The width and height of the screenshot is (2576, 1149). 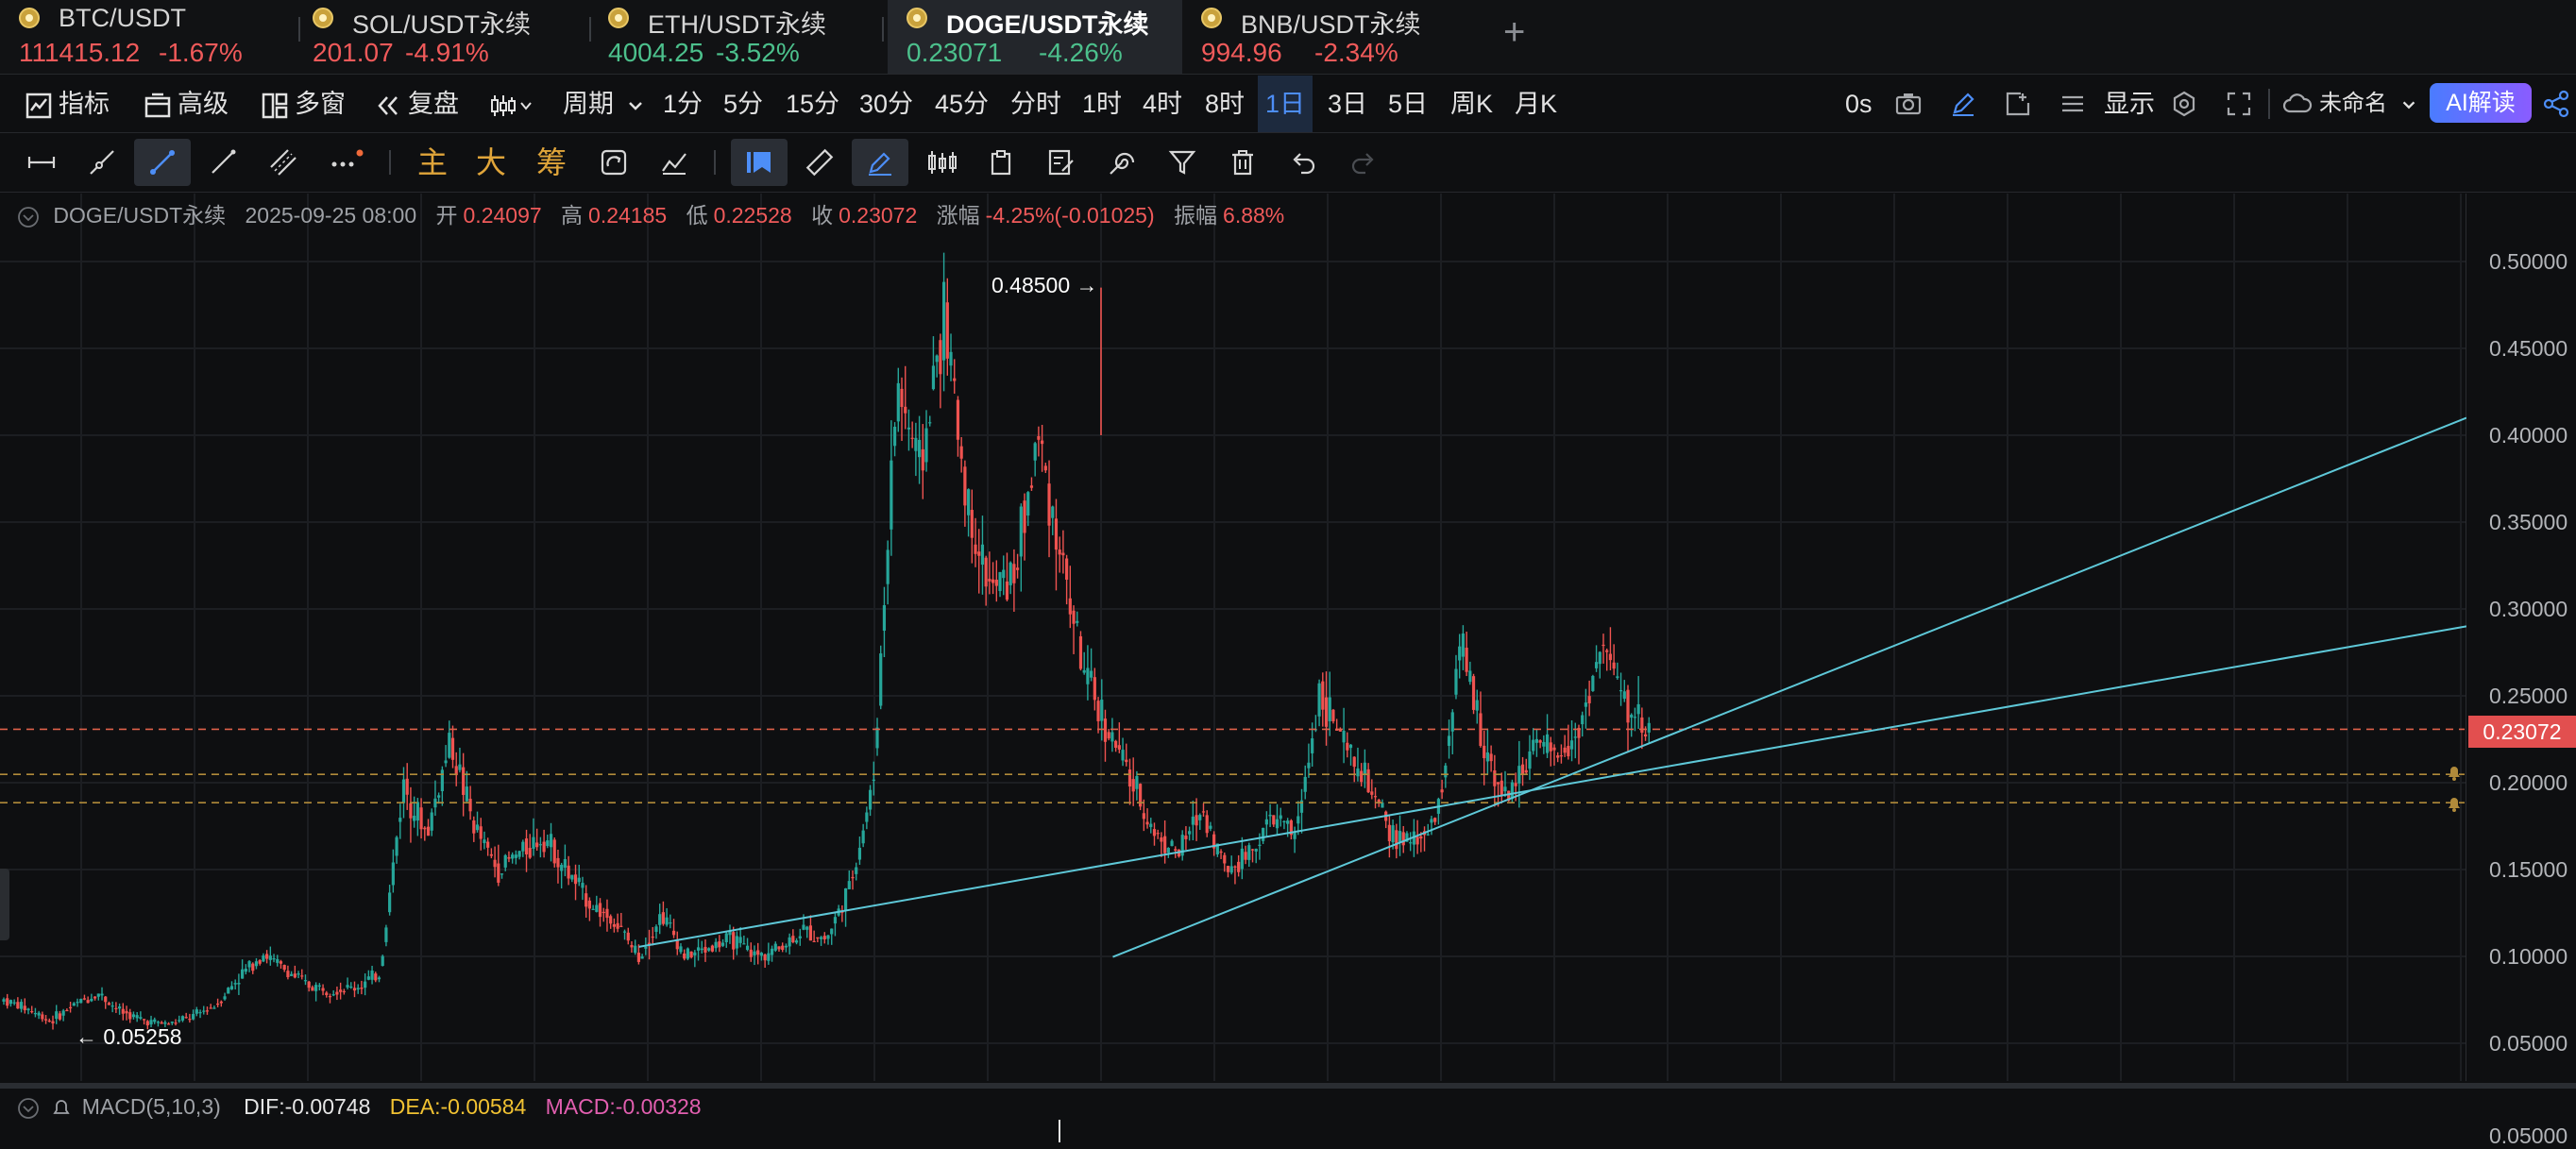 I want to click on ticker-tab-btc: BTC/USDT 111415.12 -1.67%, so click(x=151, y=37).